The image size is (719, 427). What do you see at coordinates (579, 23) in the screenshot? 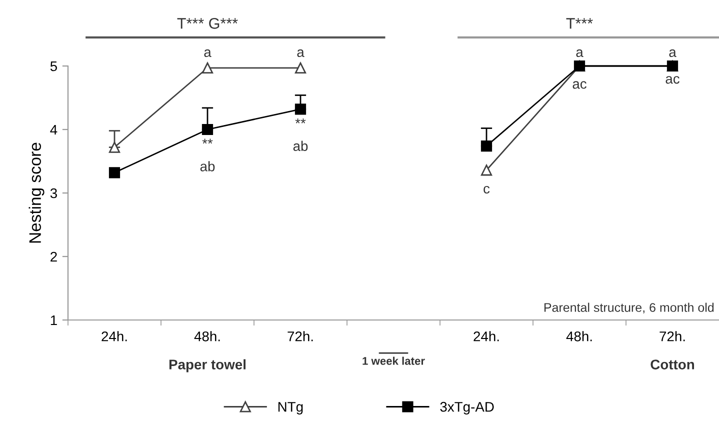
I see `text: T***` at bounding box center [579, 23].